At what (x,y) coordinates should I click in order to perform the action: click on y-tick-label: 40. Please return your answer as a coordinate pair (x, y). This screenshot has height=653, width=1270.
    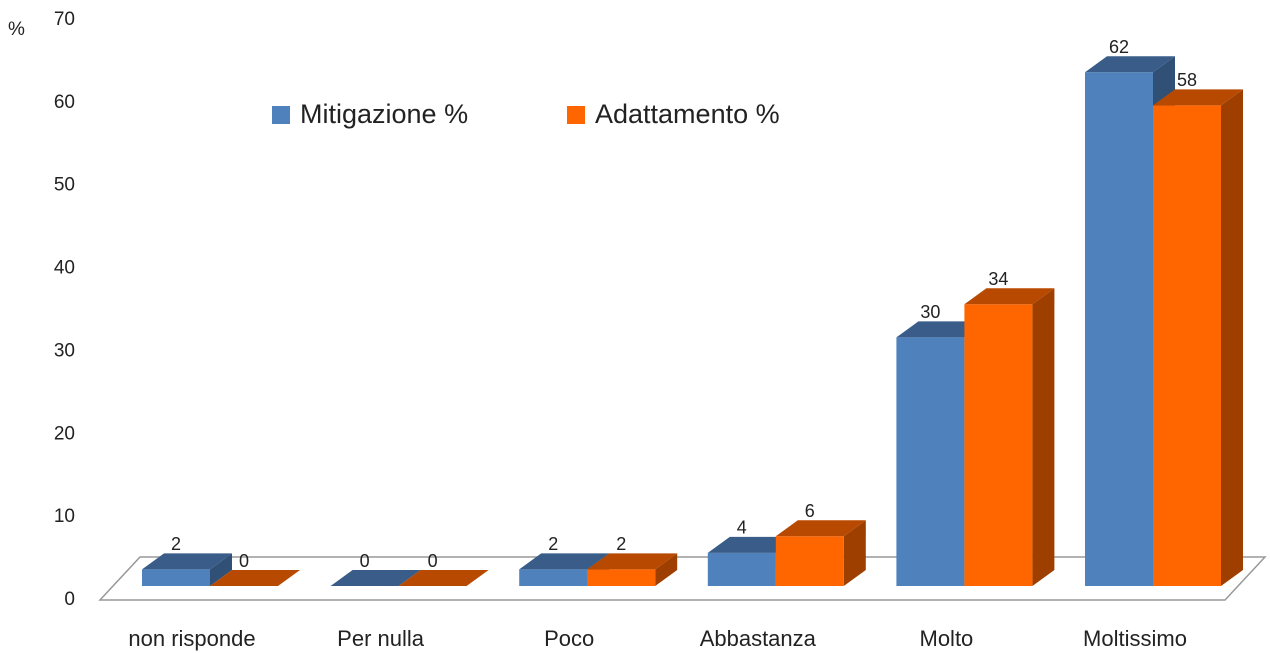
    Looking at the image, I should click on (64, 268).